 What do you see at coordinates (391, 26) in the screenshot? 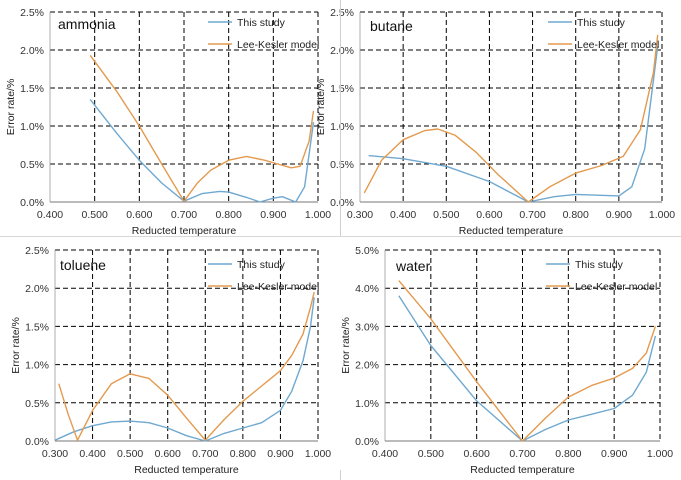
I see `substance-label: butane` at bounding box center [391, 26].